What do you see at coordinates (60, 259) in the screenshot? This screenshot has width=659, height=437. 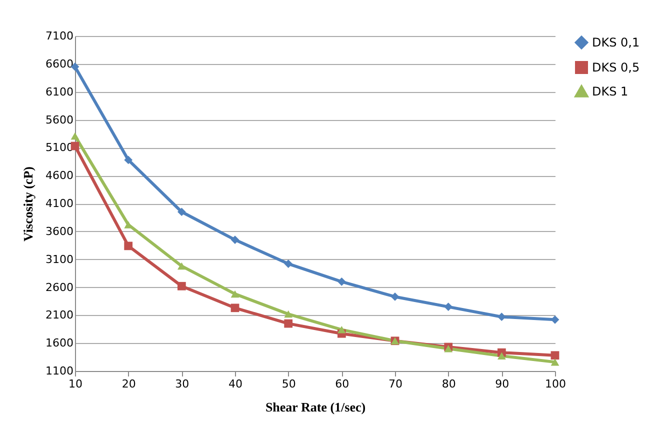 I see `y-tick-label: 3100` at bounding box center [60, 259].